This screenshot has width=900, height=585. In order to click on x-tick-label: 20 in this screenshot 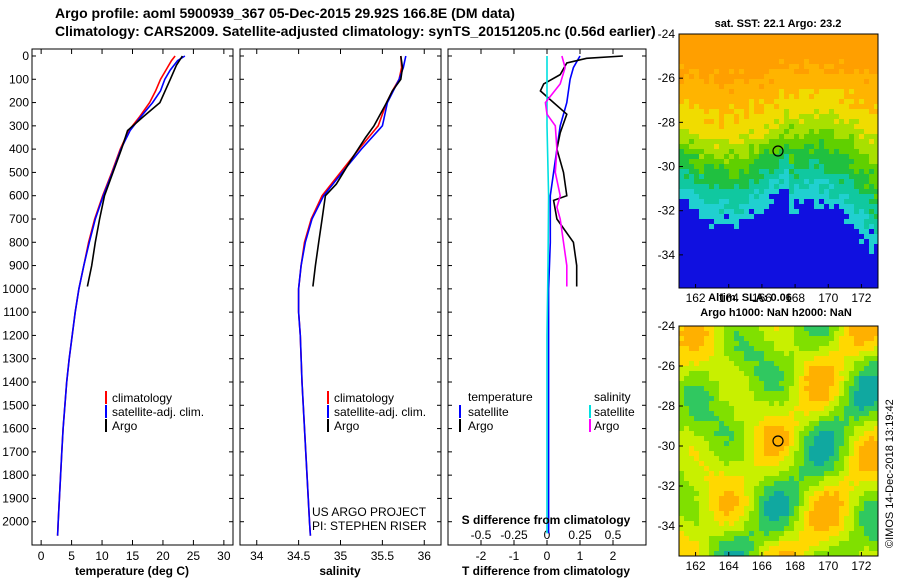, I will do `click(163, 556)`.